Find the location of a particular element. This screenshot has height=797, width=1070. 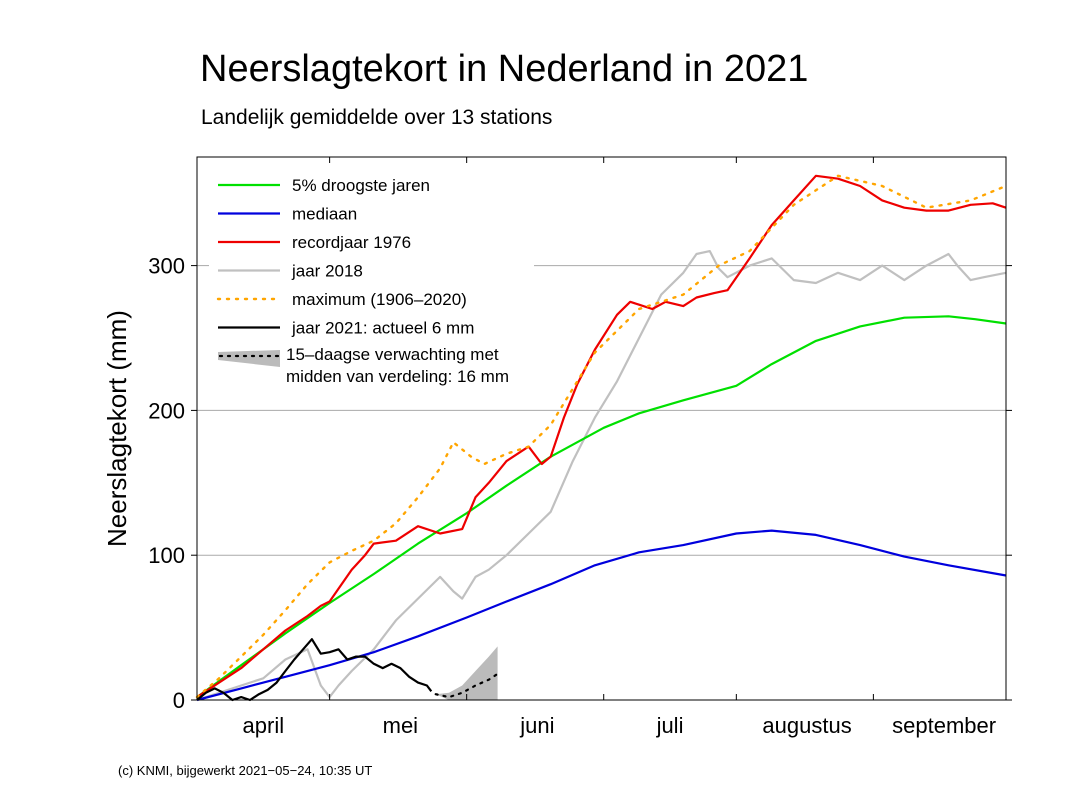

legend-label-5: jaar 2021: actueel 6 mm is located at coordinates (382, 328).